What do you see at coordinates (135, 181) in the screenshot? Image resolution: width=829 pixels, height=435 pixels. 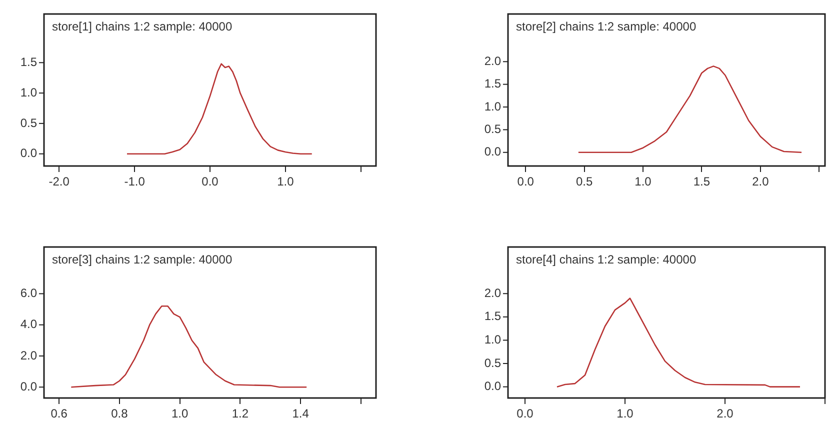 I see `x-tick-label: -1.0` at bounding box center [135, 181].